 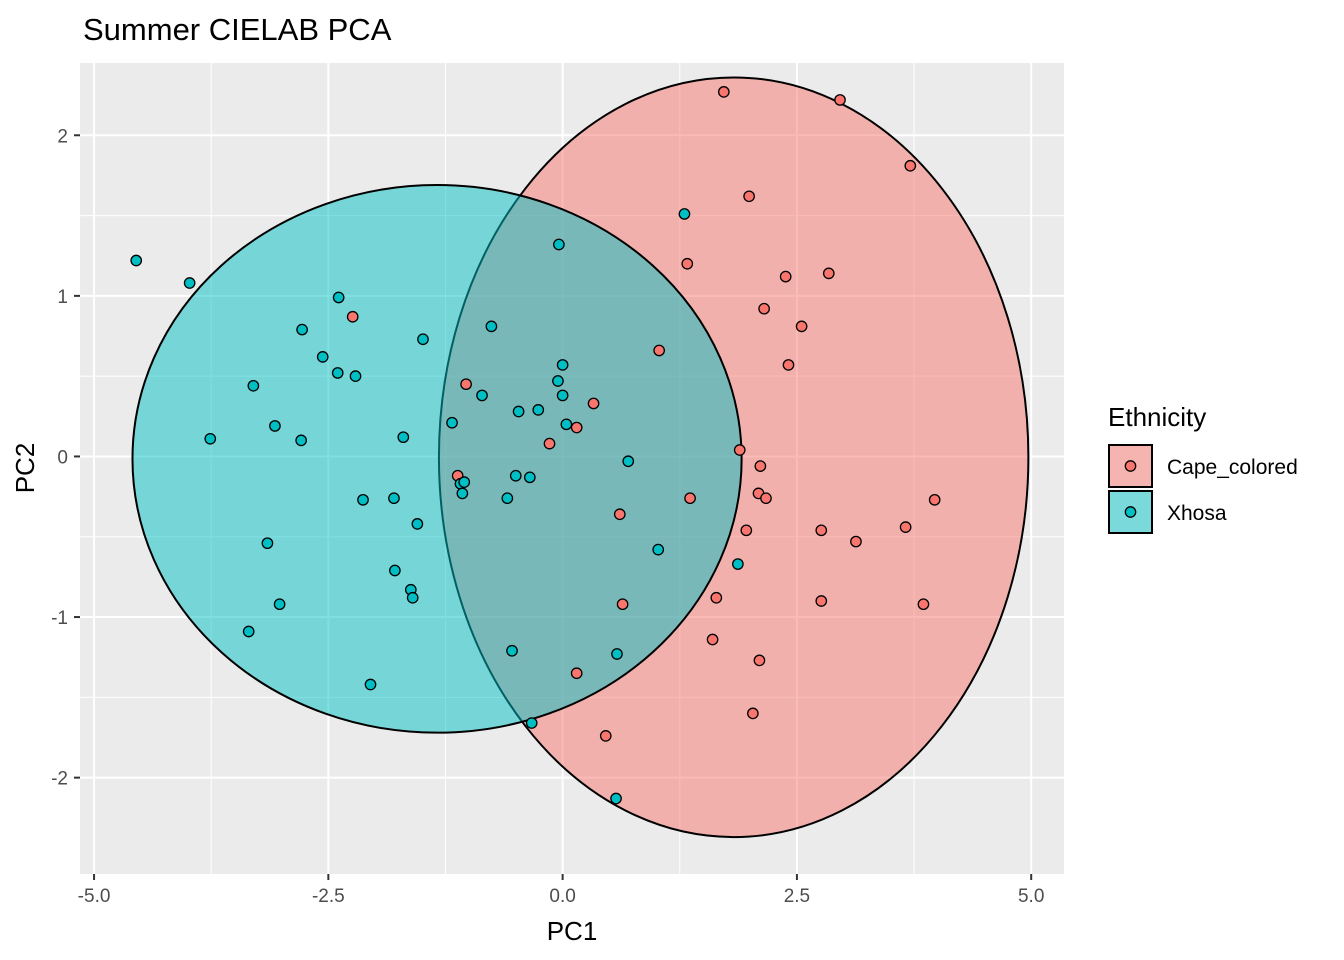 What do you see at coordinates (1203, 489) in the screenshot?
I see `legend-entries: Cape_colored Xhosa` at bounding box center [1203, 489].